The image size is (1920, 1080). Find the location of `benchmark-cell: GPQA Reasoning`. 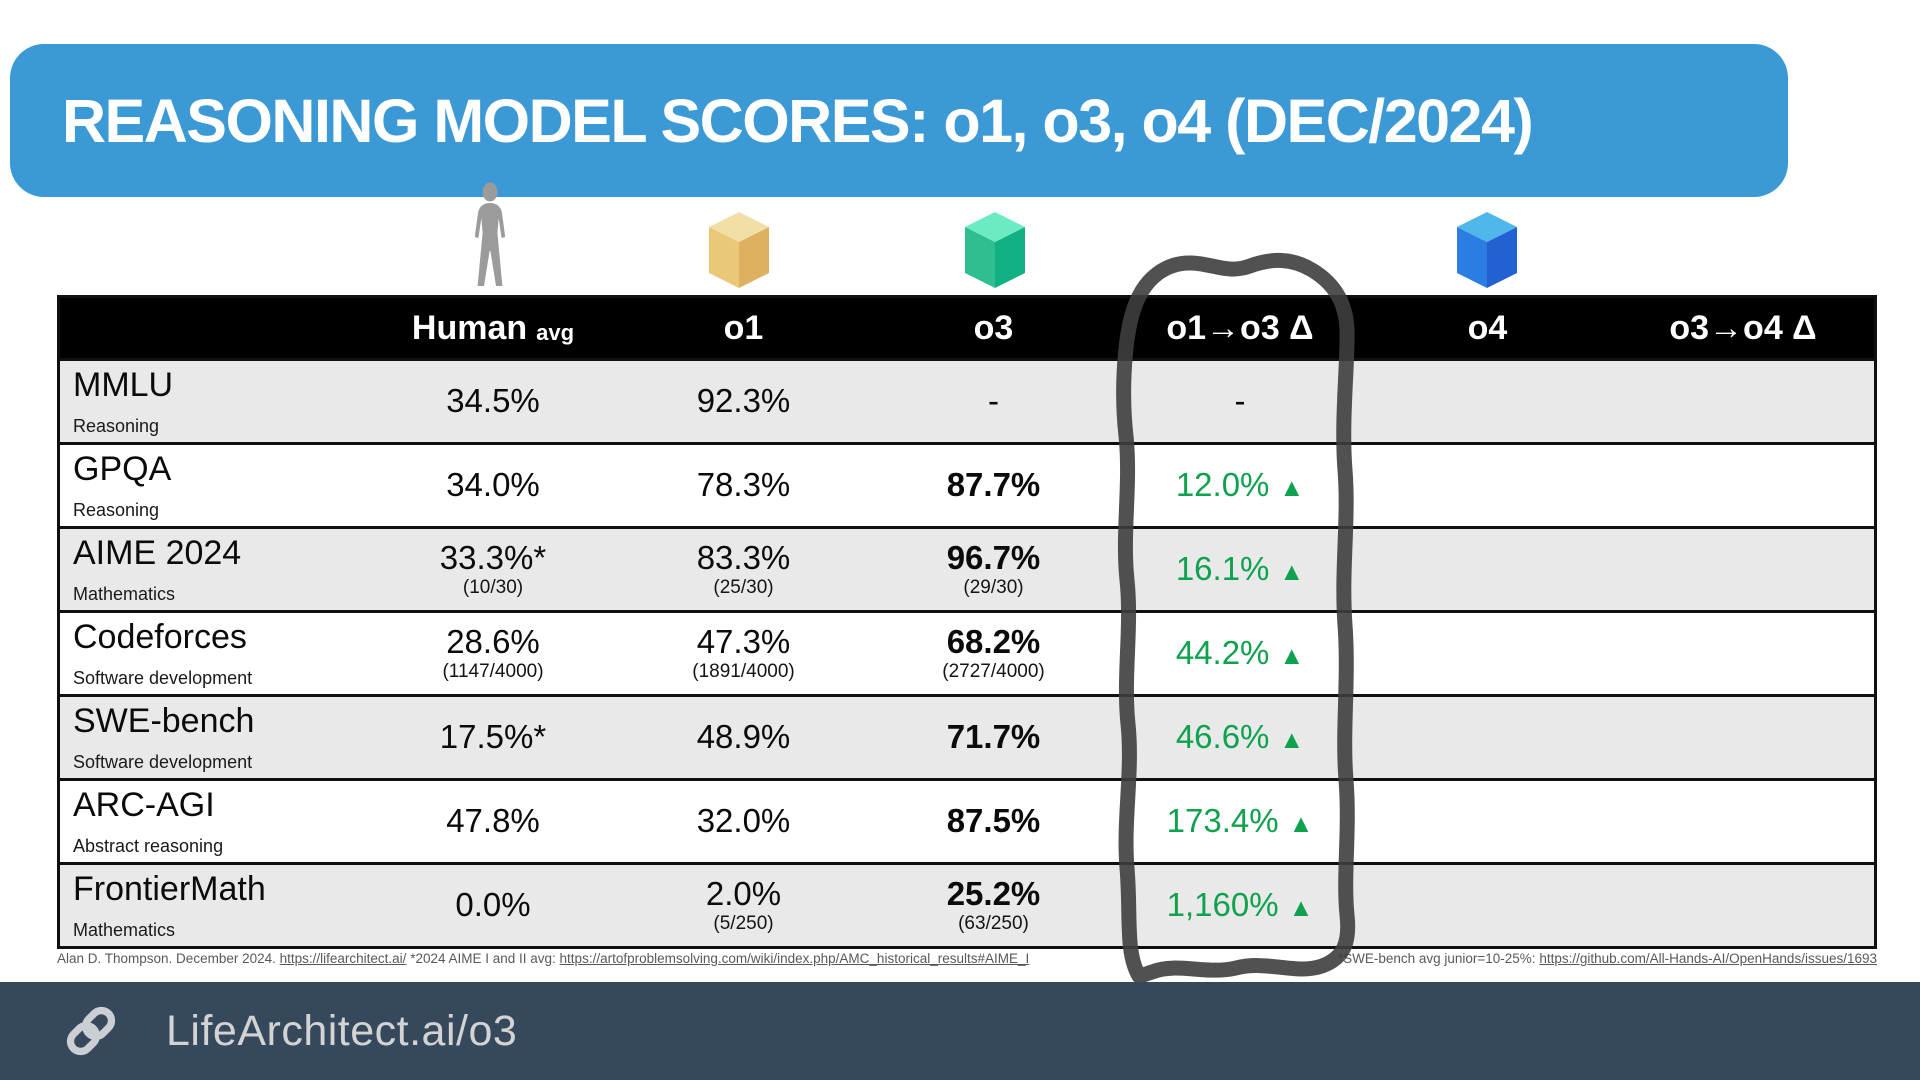

benchmark-cell: GPQA Reasoning is located at coordinates (214, 485).